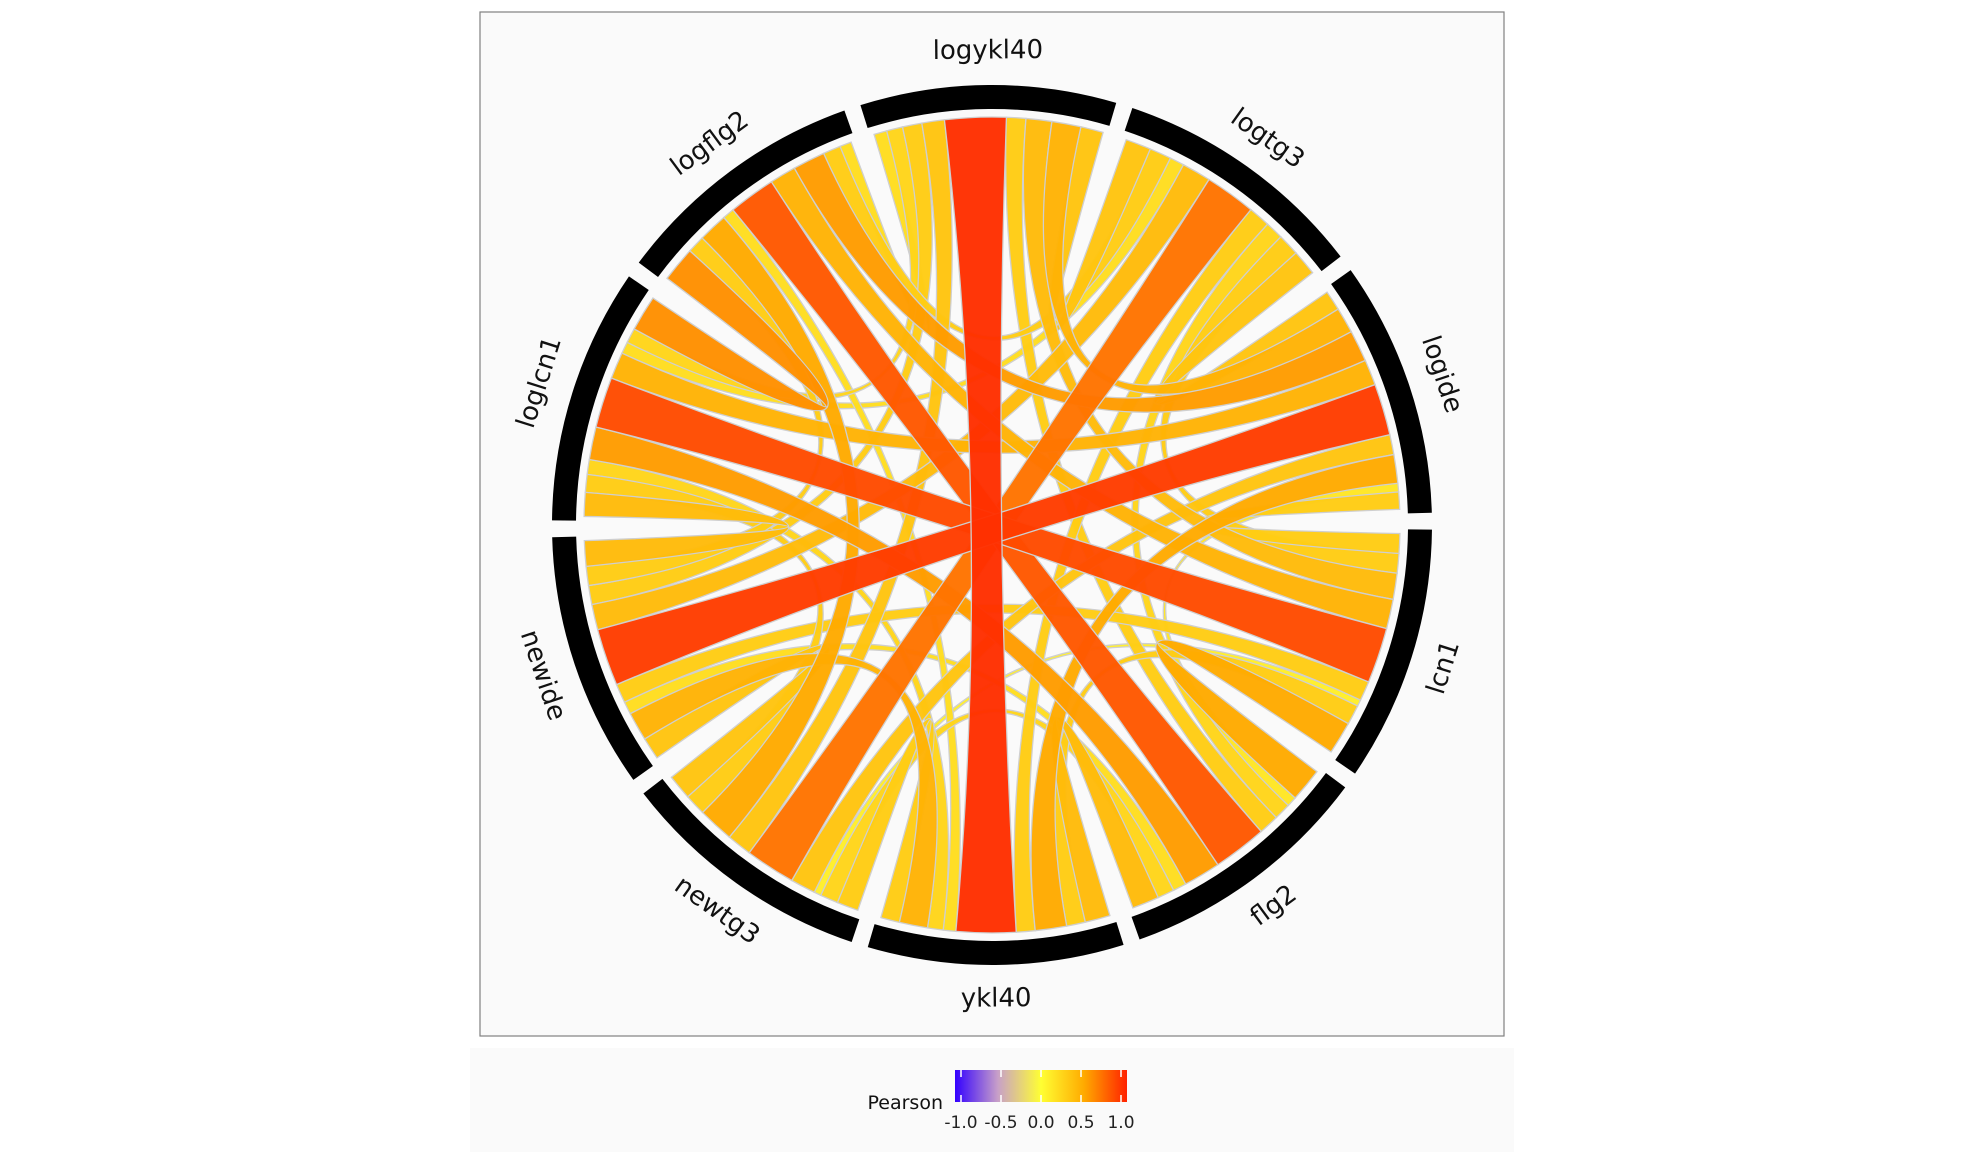 Image resolution: width=1980 pixels, height=1152 pixels. I want to click on sector-arc-logflg2, so click(745, 193).